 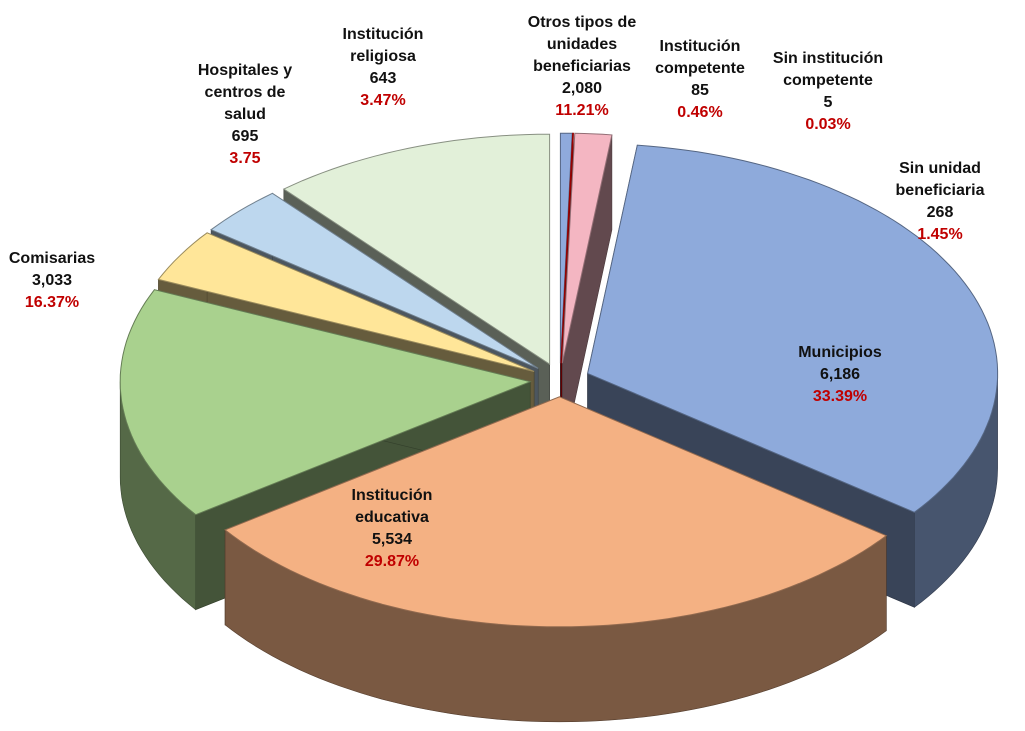 I want to click on slice-label: Sin unidad beneficiaria 268 1.45%, so click(x=940, y=202).